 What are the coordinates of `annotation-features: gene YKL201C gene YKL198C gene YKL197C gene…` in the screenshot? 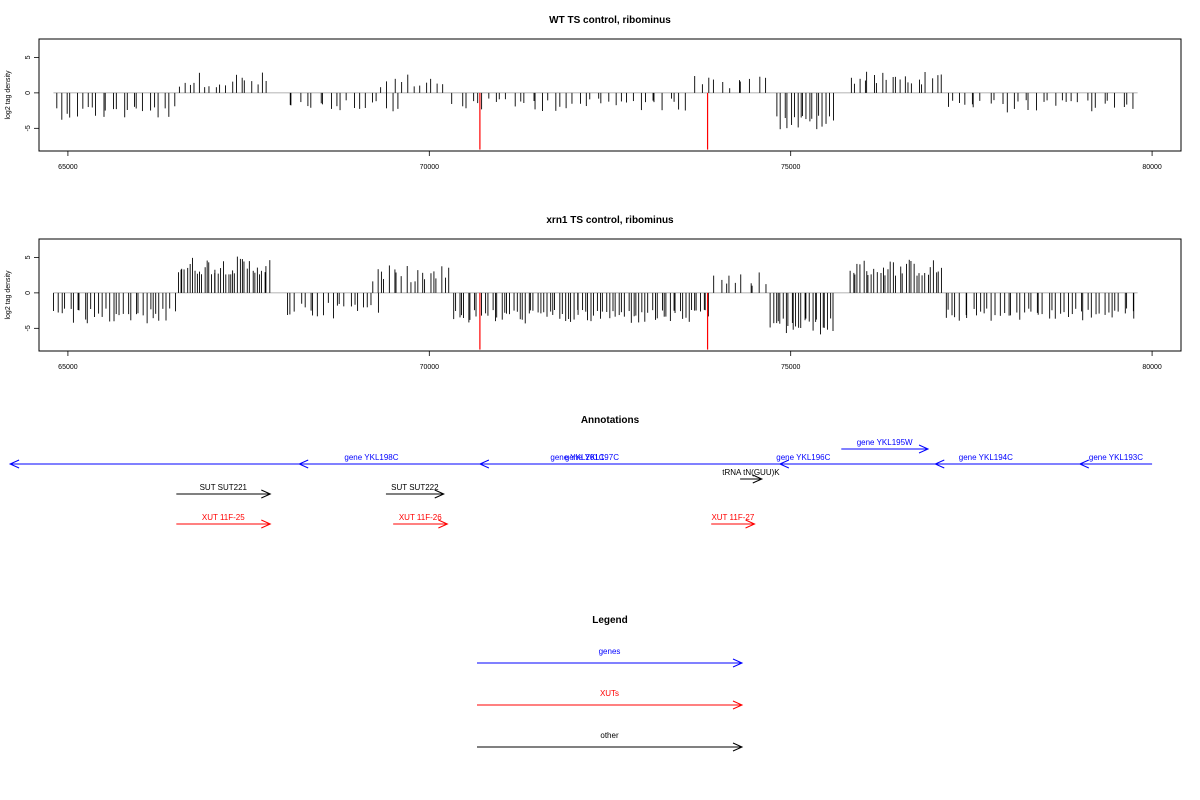 It's located at (580, 483).